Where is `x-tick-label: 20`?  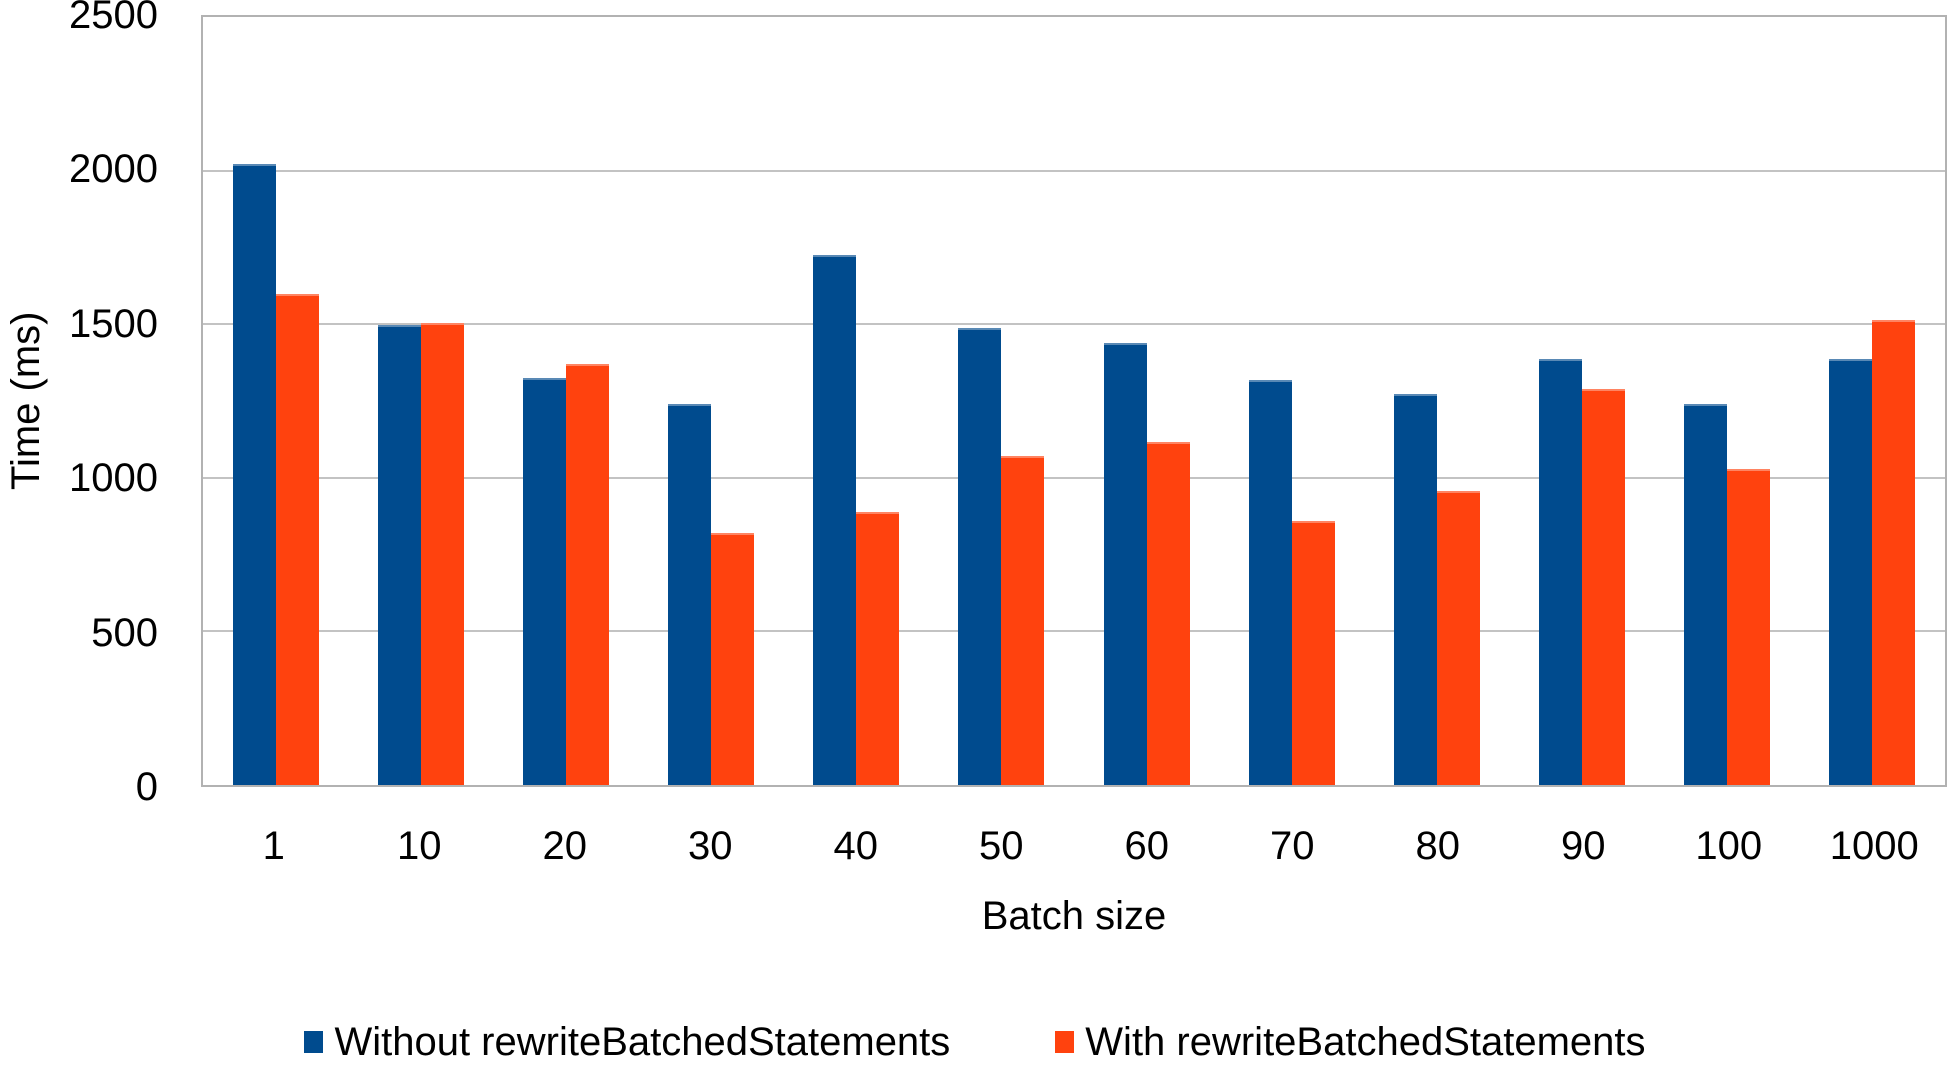
x-tick-label: 20 is located at coordinates (565, 846).